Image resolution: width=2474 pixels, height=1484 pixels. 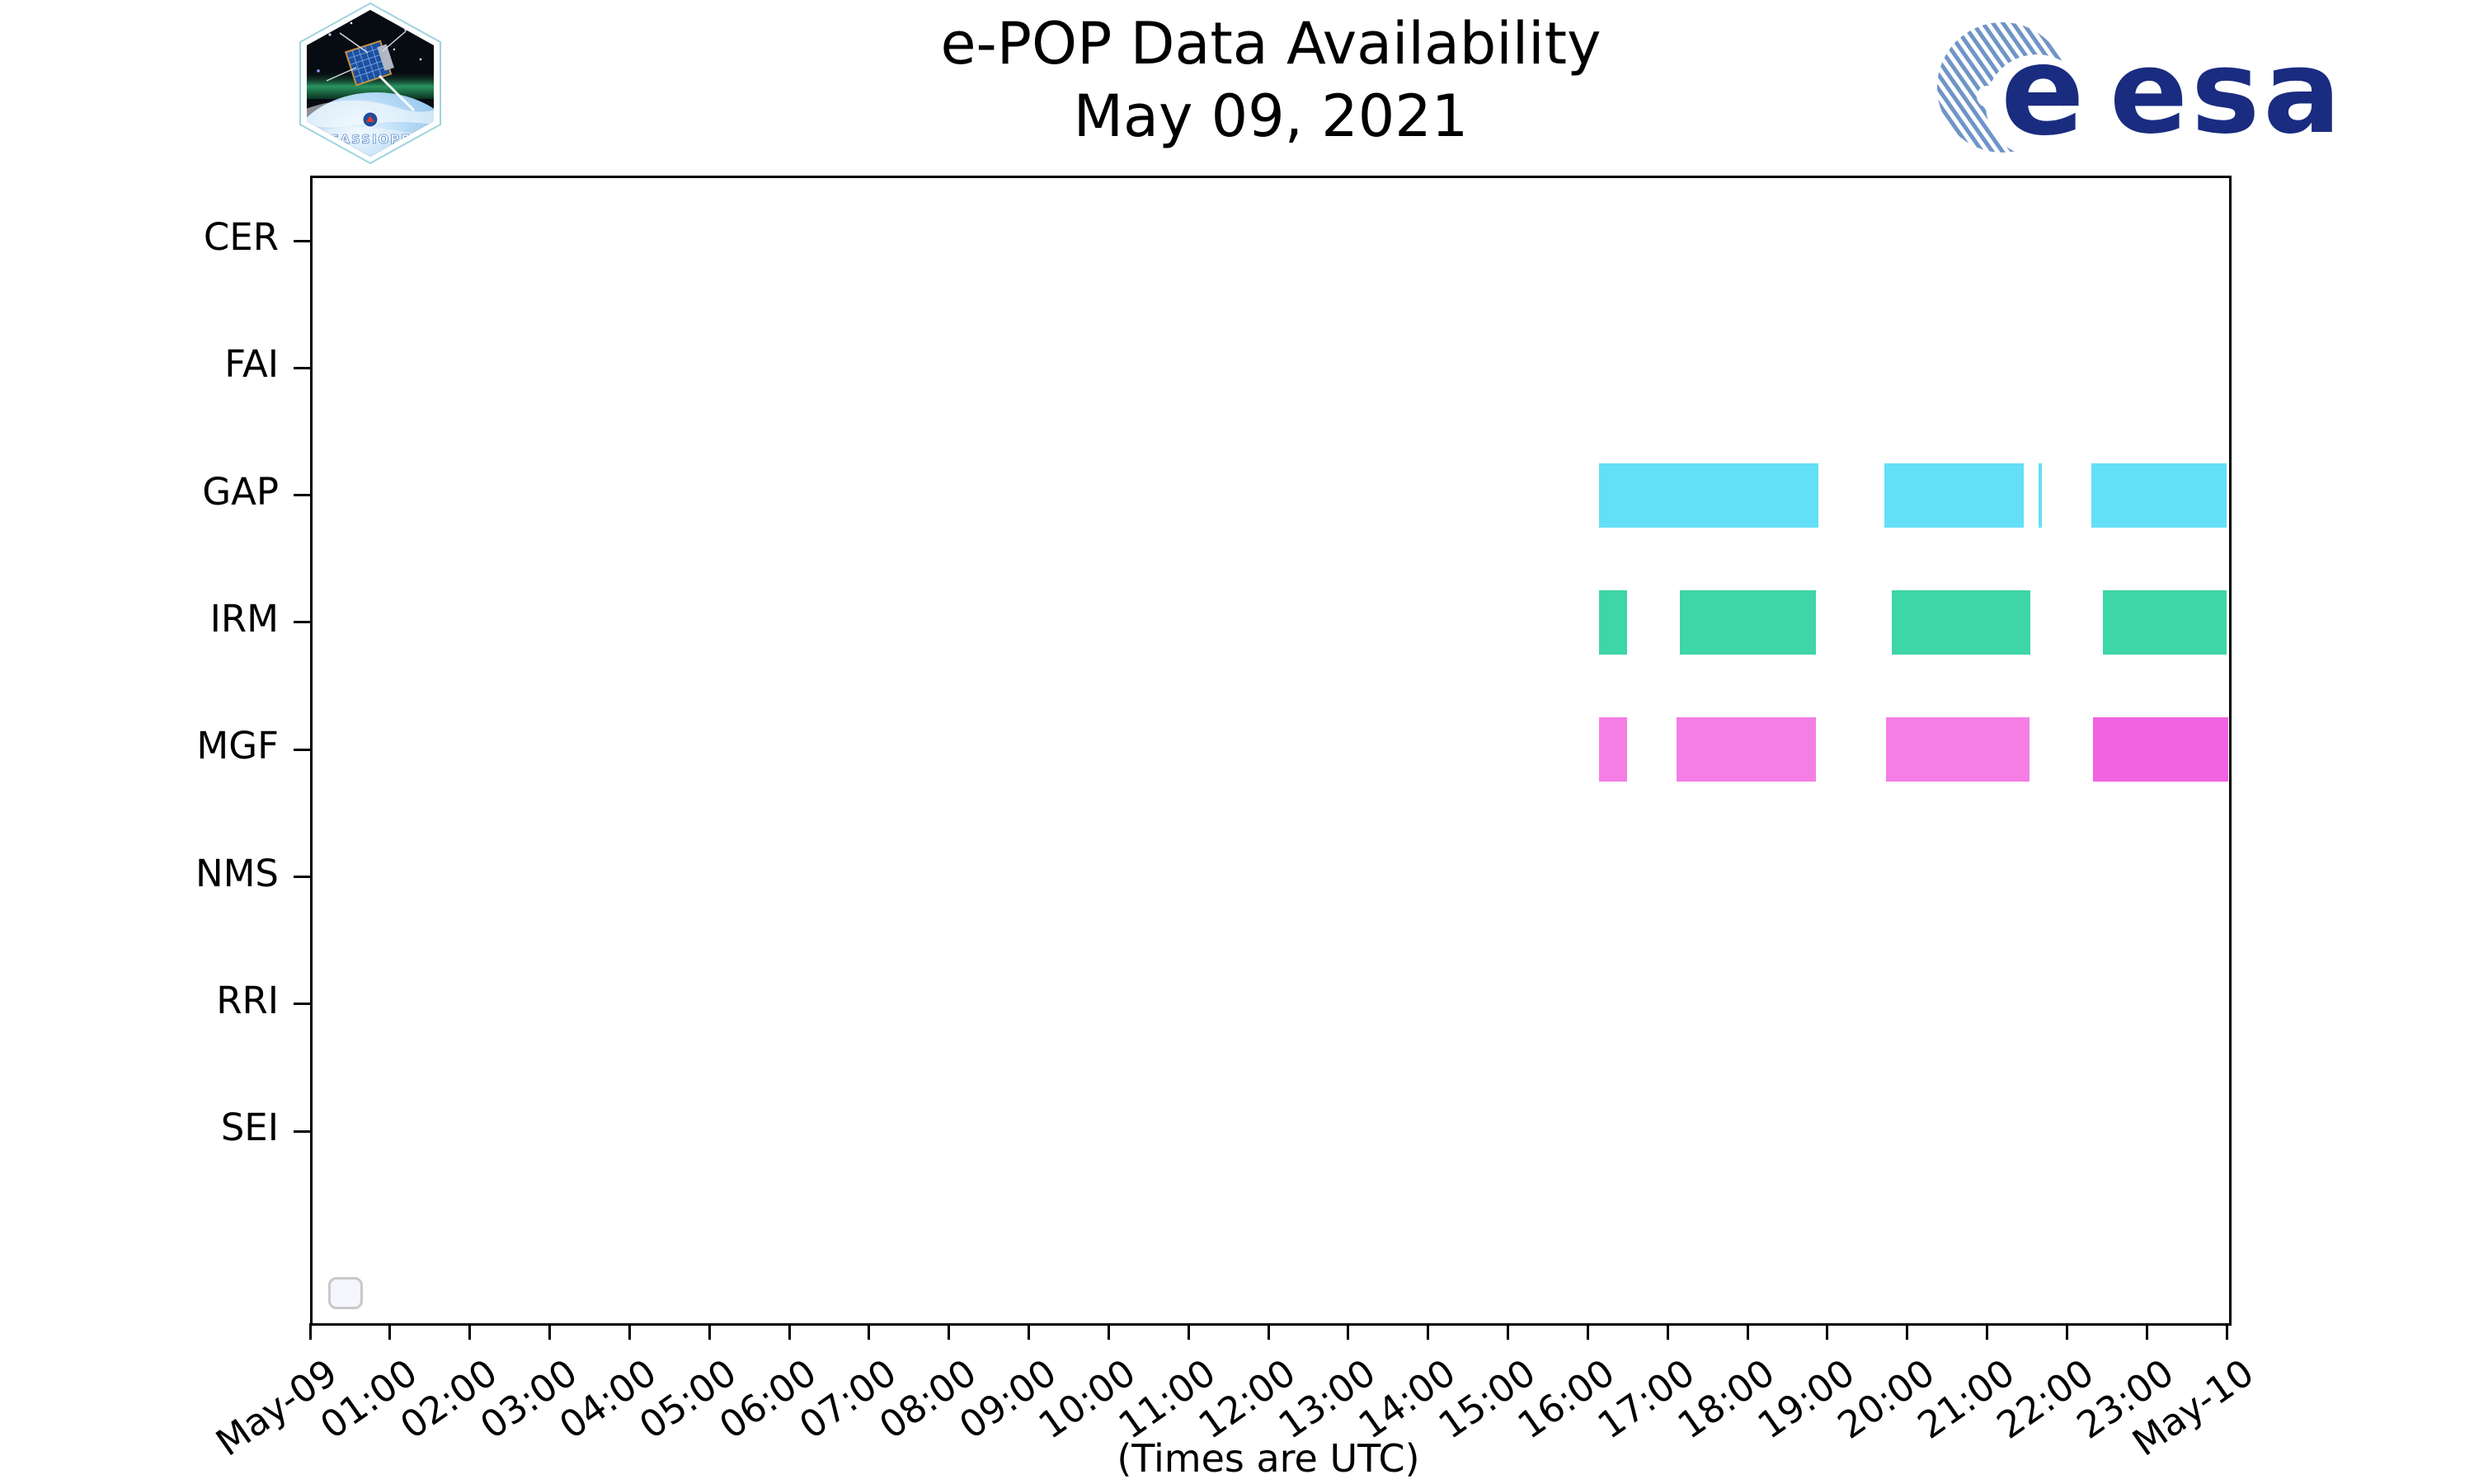 I want to click on y-label-mgf: MGF, so click(x=237, y=746).